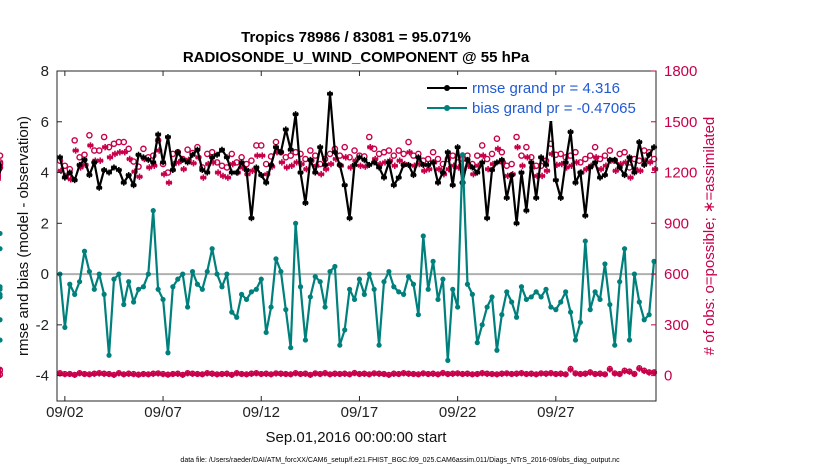 The width and height of the screenshot is (830, 470). What do you see at coordinates (709, 236) in the screenshot?
I see `y-axis-label-right: # of obs: o=possible; ∗=assimilated` at bounding box center [709, 236].